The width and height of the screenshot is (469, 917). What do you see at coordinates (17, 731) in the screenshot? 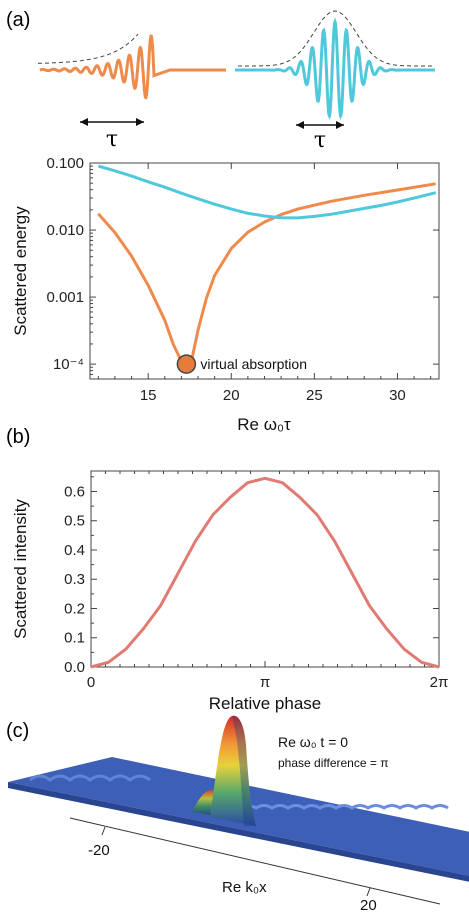
I see `panel-label-c: (c)` at bounding box center [17, 731].